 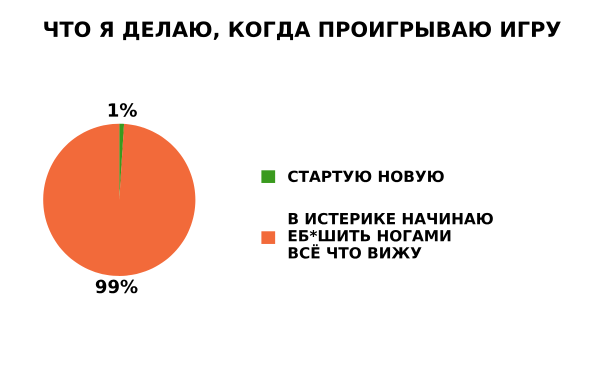 I want to click on pie-slice, so click(x=119, y=200).